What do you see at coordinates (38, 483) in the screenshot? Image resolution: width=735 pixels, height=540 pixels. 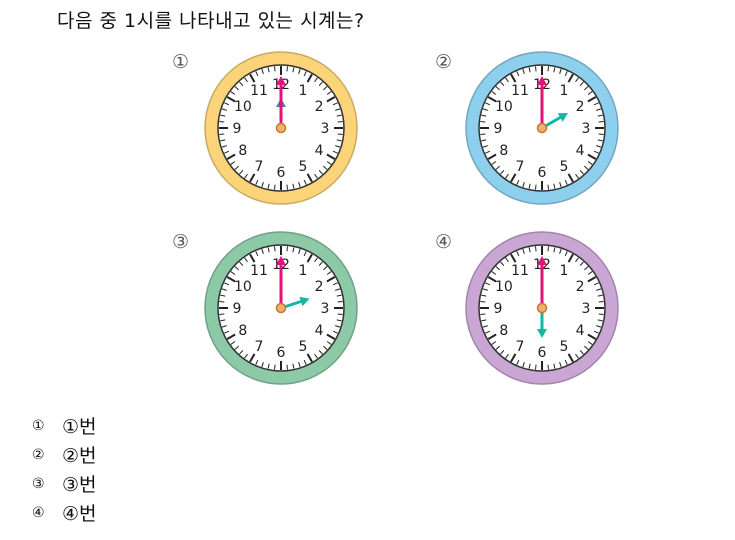 I see `option-marker: ③` at bounding box center [38, 483].